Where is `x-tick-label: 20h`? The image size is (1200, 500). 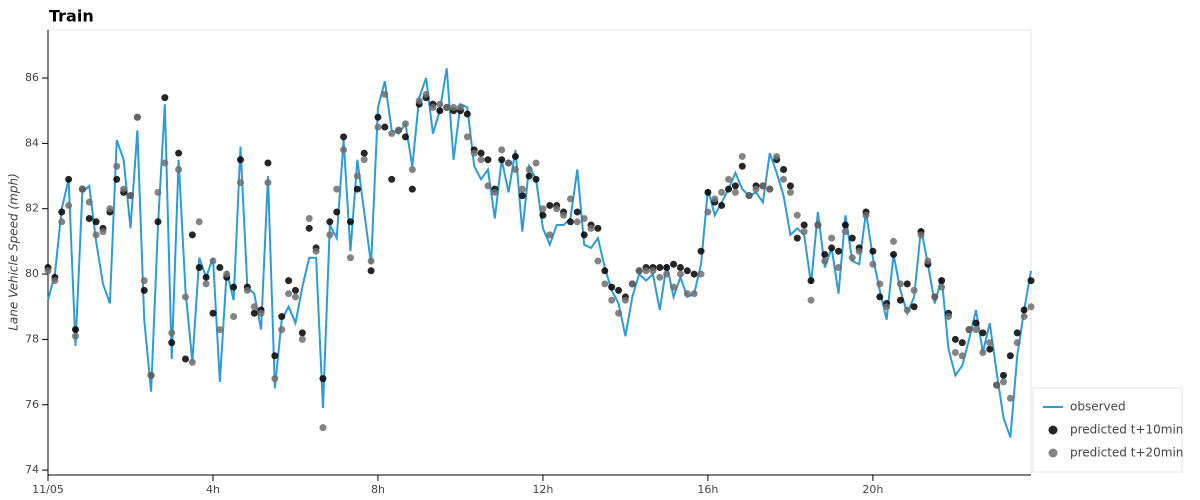
x-tick-label: 20h is located at coordinates (872, 489).